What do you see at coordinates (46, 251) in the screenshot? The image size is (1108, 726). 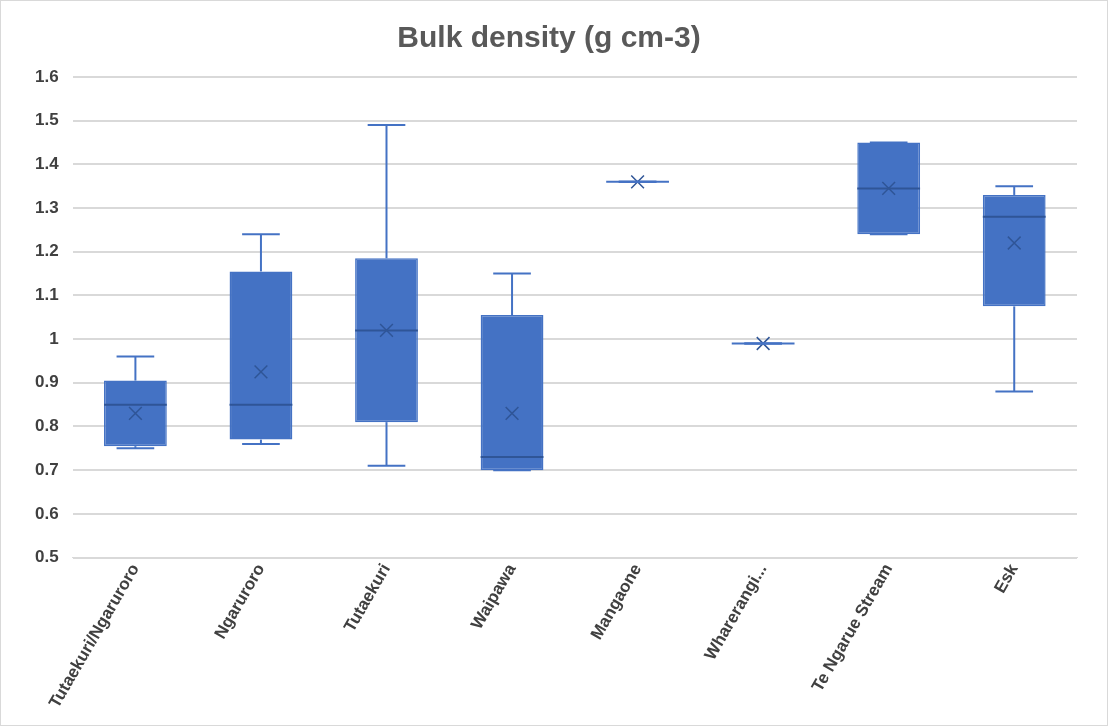 I see `y-tick-label: 1.2` at bounding box center [46, 251].